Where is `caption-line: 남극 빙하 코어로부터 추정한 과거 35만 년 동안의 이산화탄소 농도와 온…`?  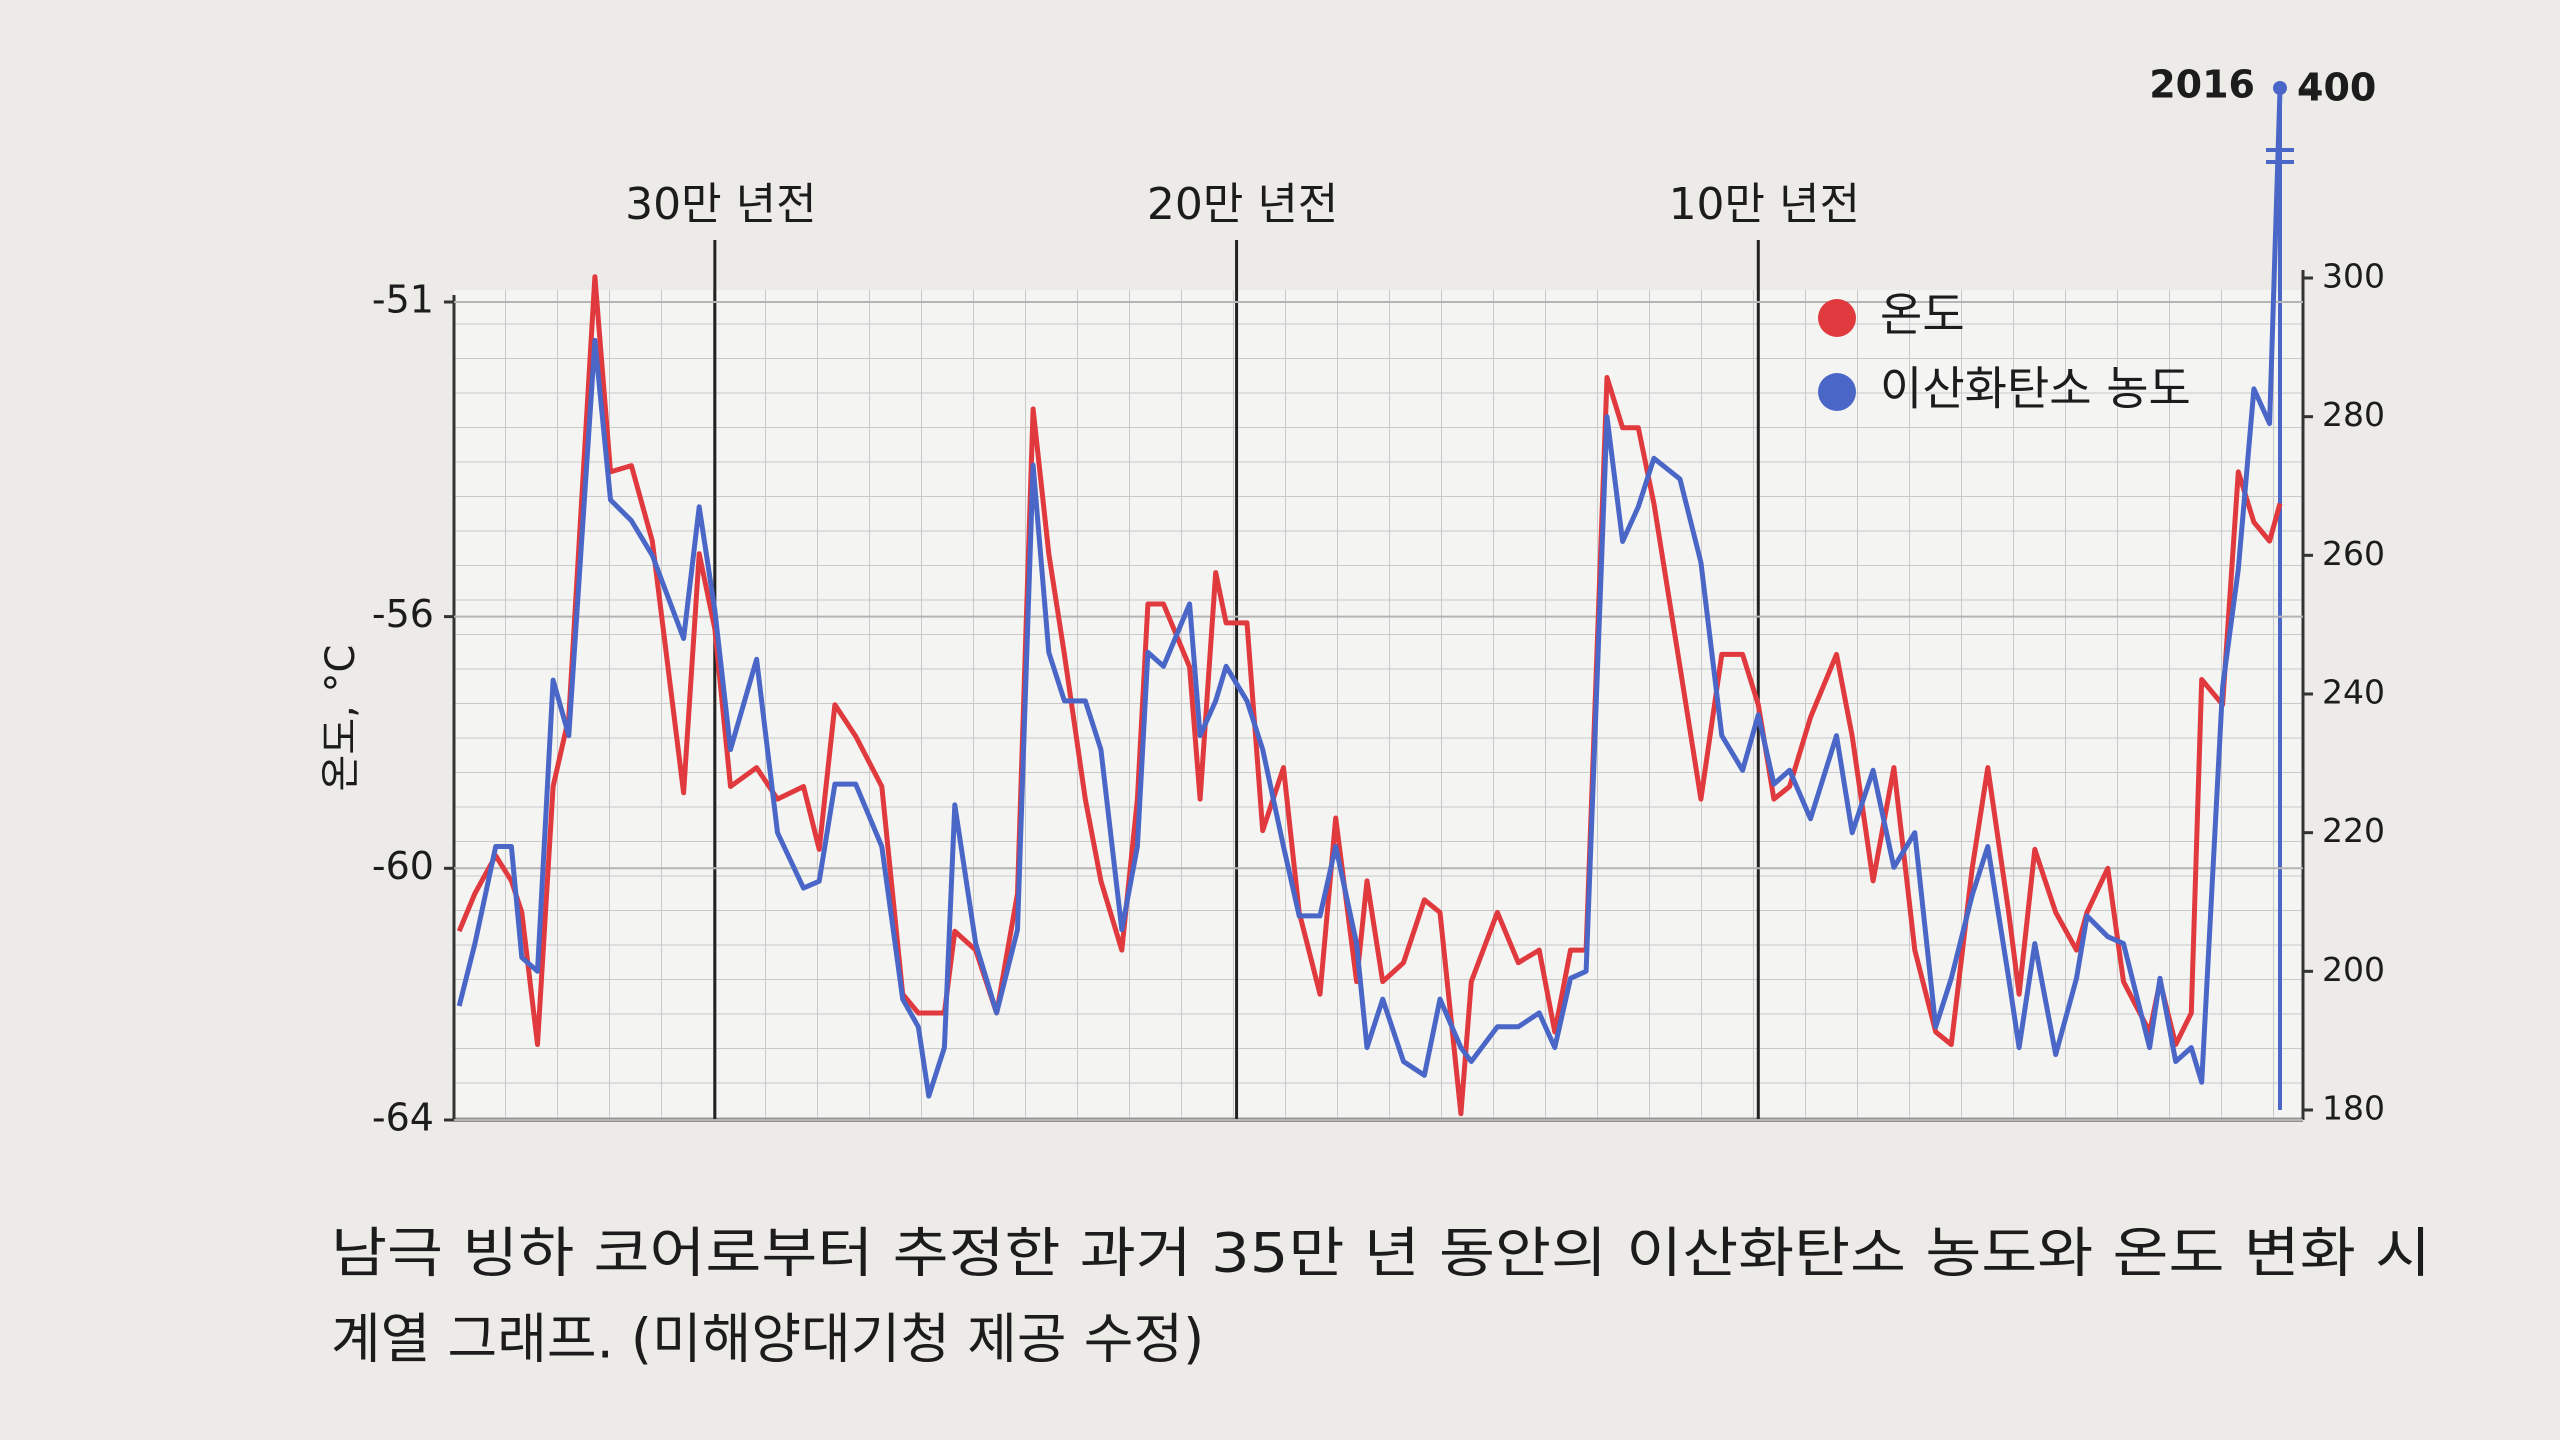 caption-line: 남극 빙하 코어로부터 추정한 과거 35만 년 동안의 이산화탄소 농도와 온… is located at coordinates (1381, 1253).